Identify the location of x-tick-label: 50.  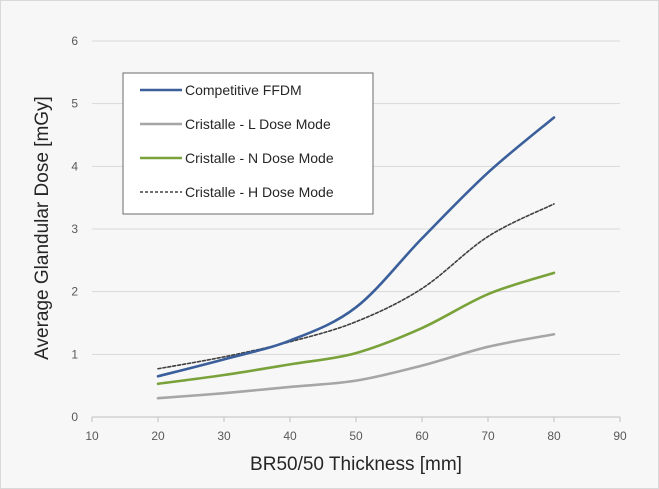
(356, 436).